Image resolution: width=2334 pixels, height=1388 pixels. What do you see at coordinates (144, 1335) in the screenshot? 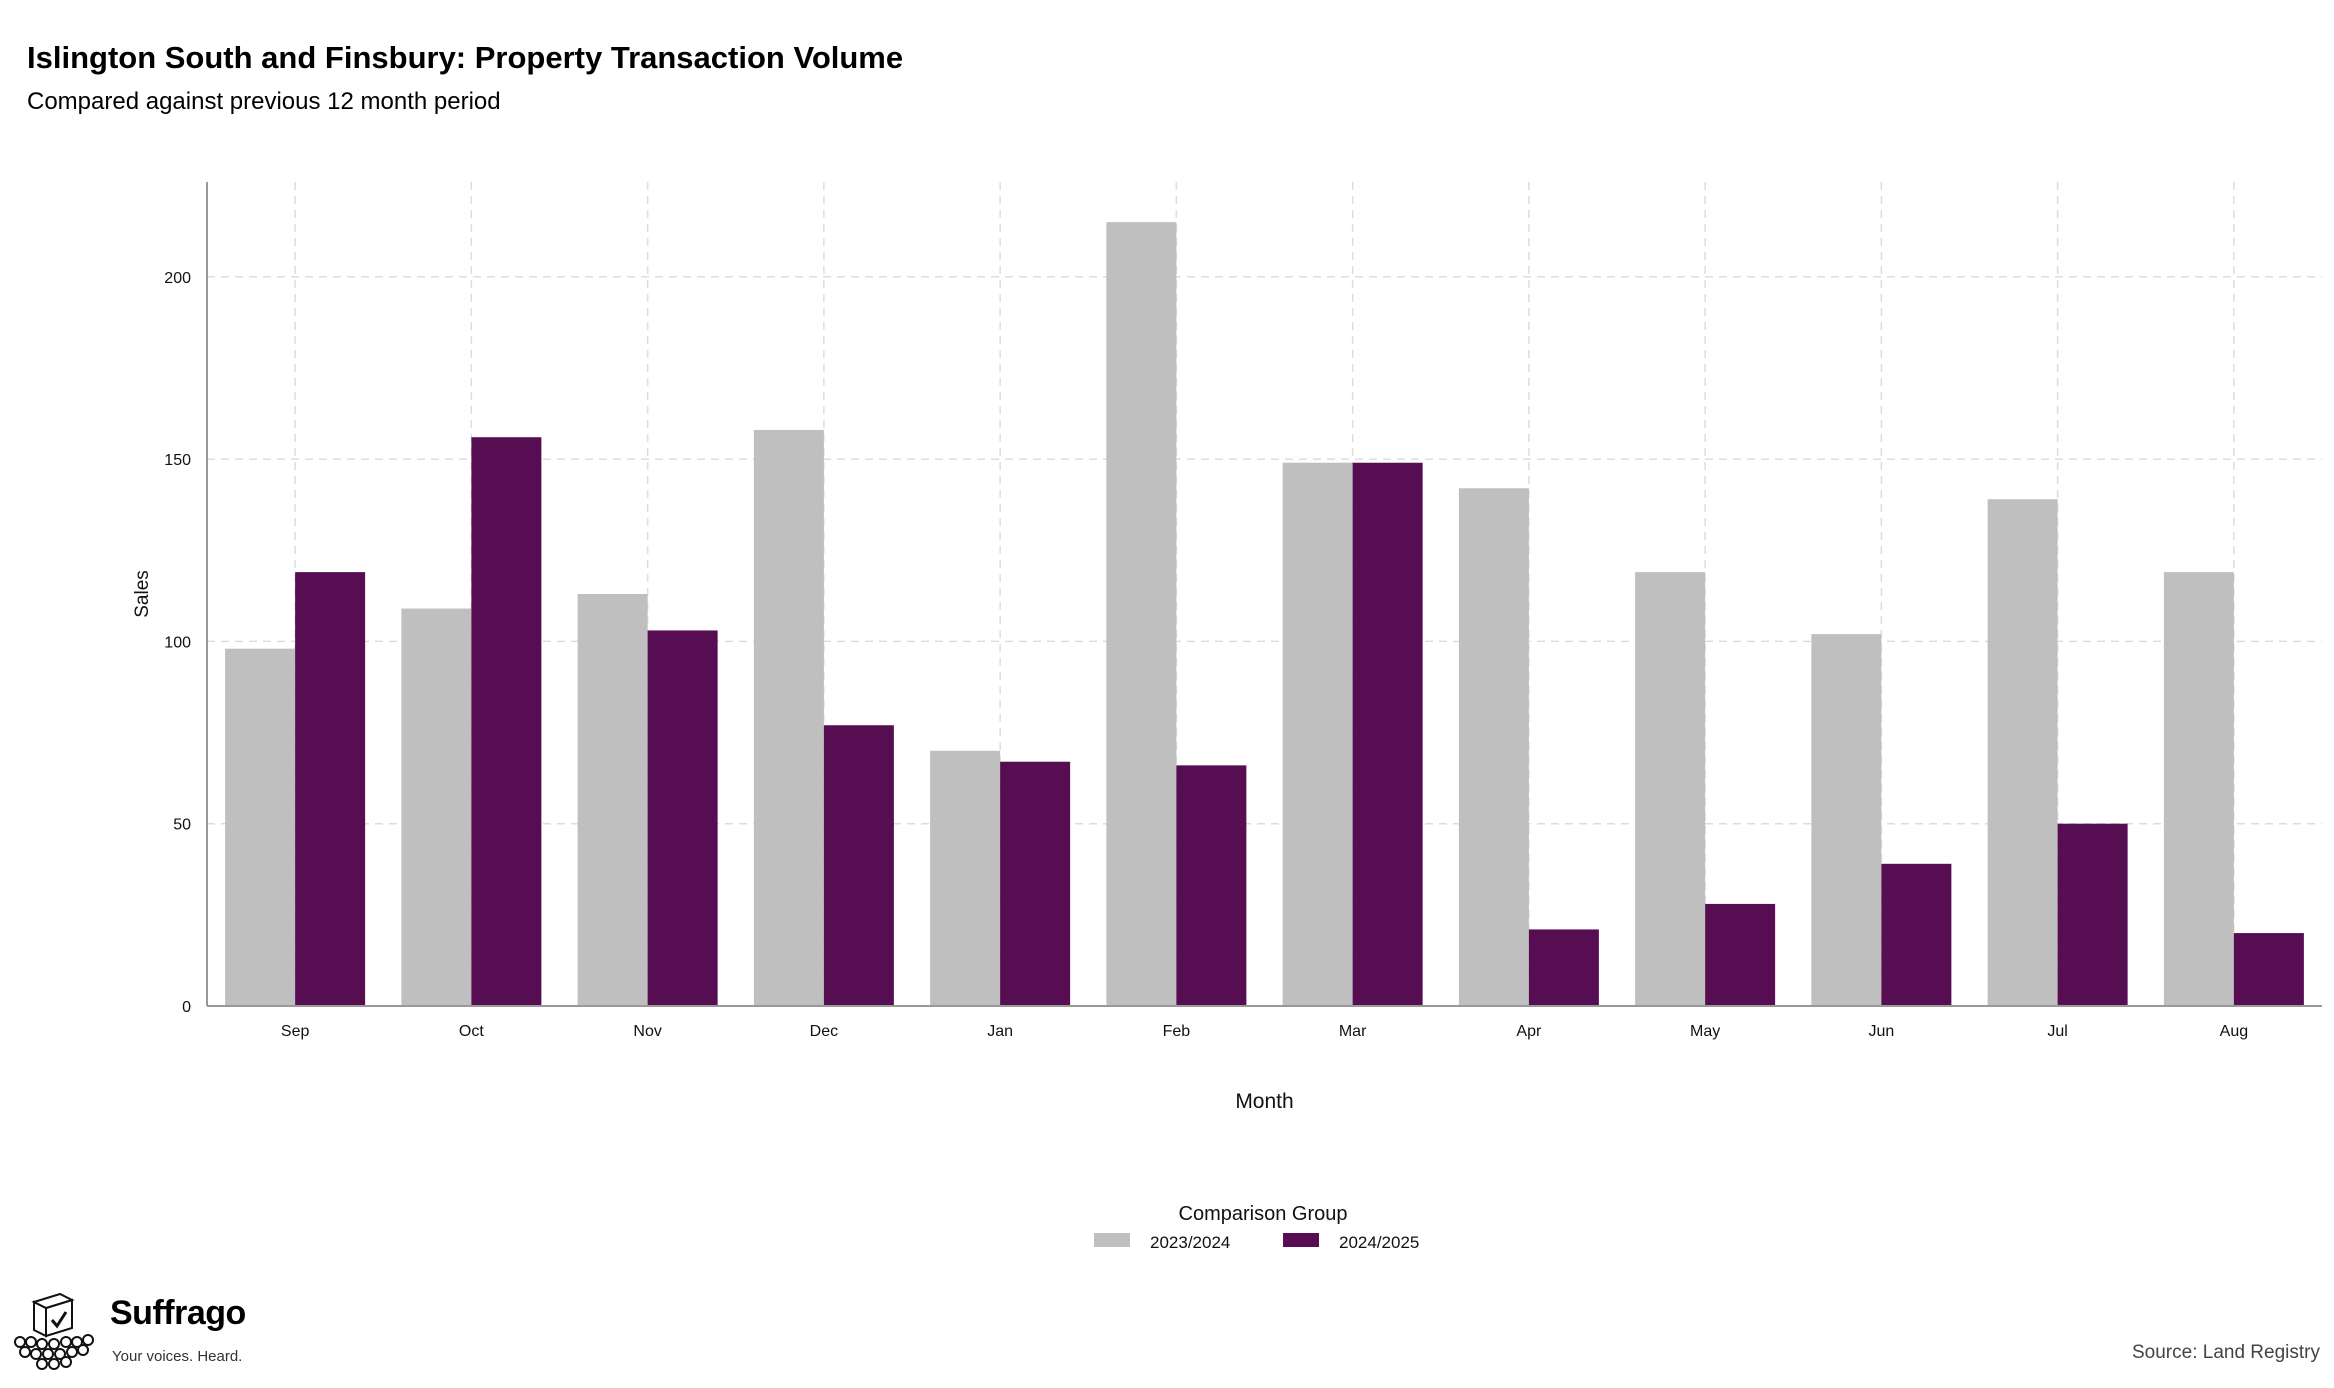
I see `suffrago-logo: Suffrago Your voices. Heard.` at bounding box center [144, 1335].